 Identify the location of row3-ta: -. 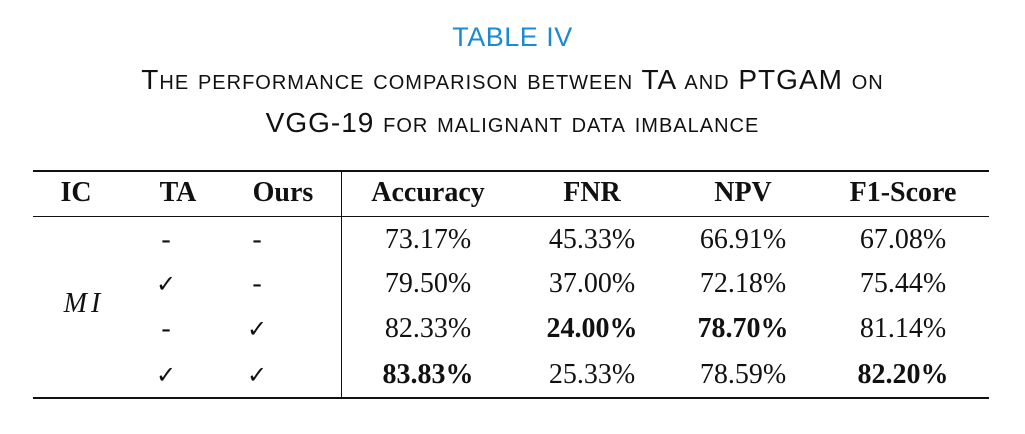
(166, 328).